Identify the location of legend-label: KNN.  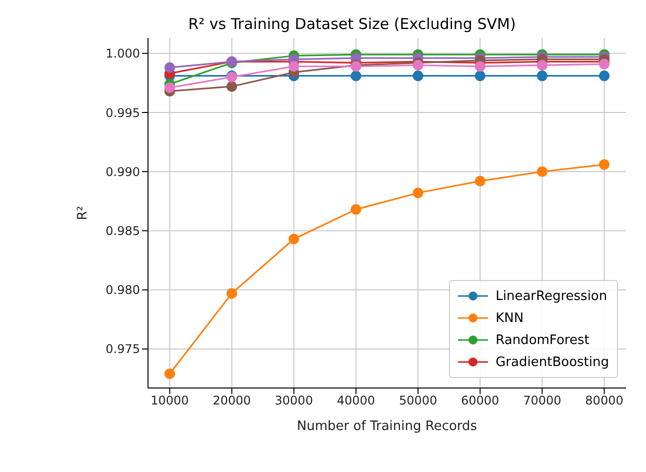
(510, 318).